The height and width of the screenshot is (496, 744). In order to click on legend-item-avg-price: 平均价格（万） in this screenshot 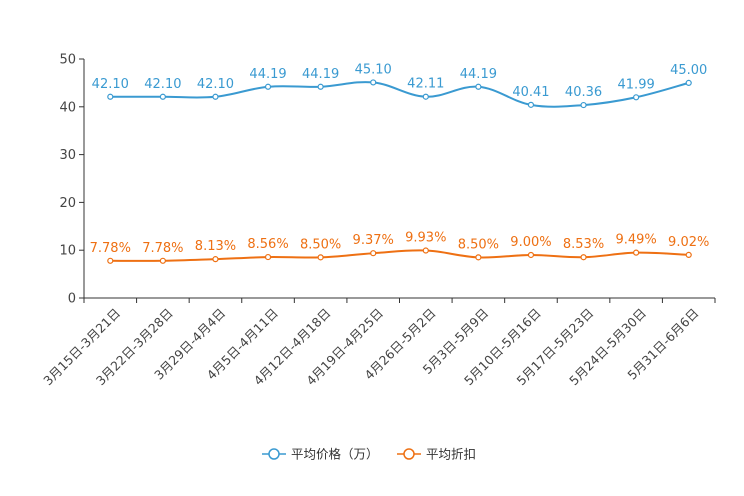, I will do `click(320, 454)`.